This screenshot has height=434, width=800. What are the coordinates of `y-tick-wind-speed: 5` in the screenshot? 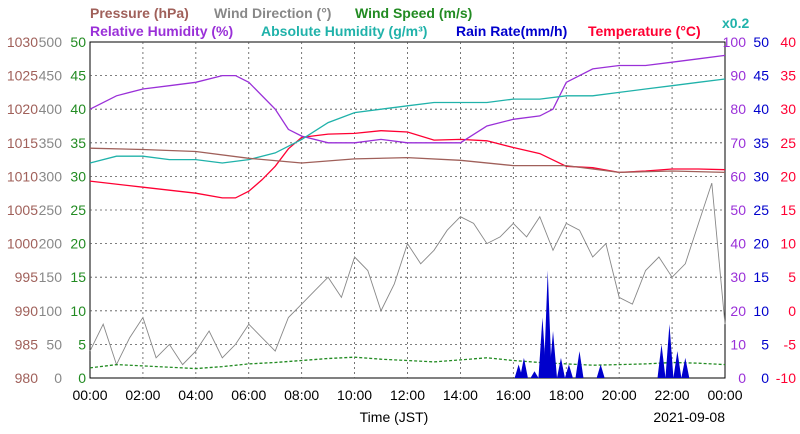 It's located at (82, 344).